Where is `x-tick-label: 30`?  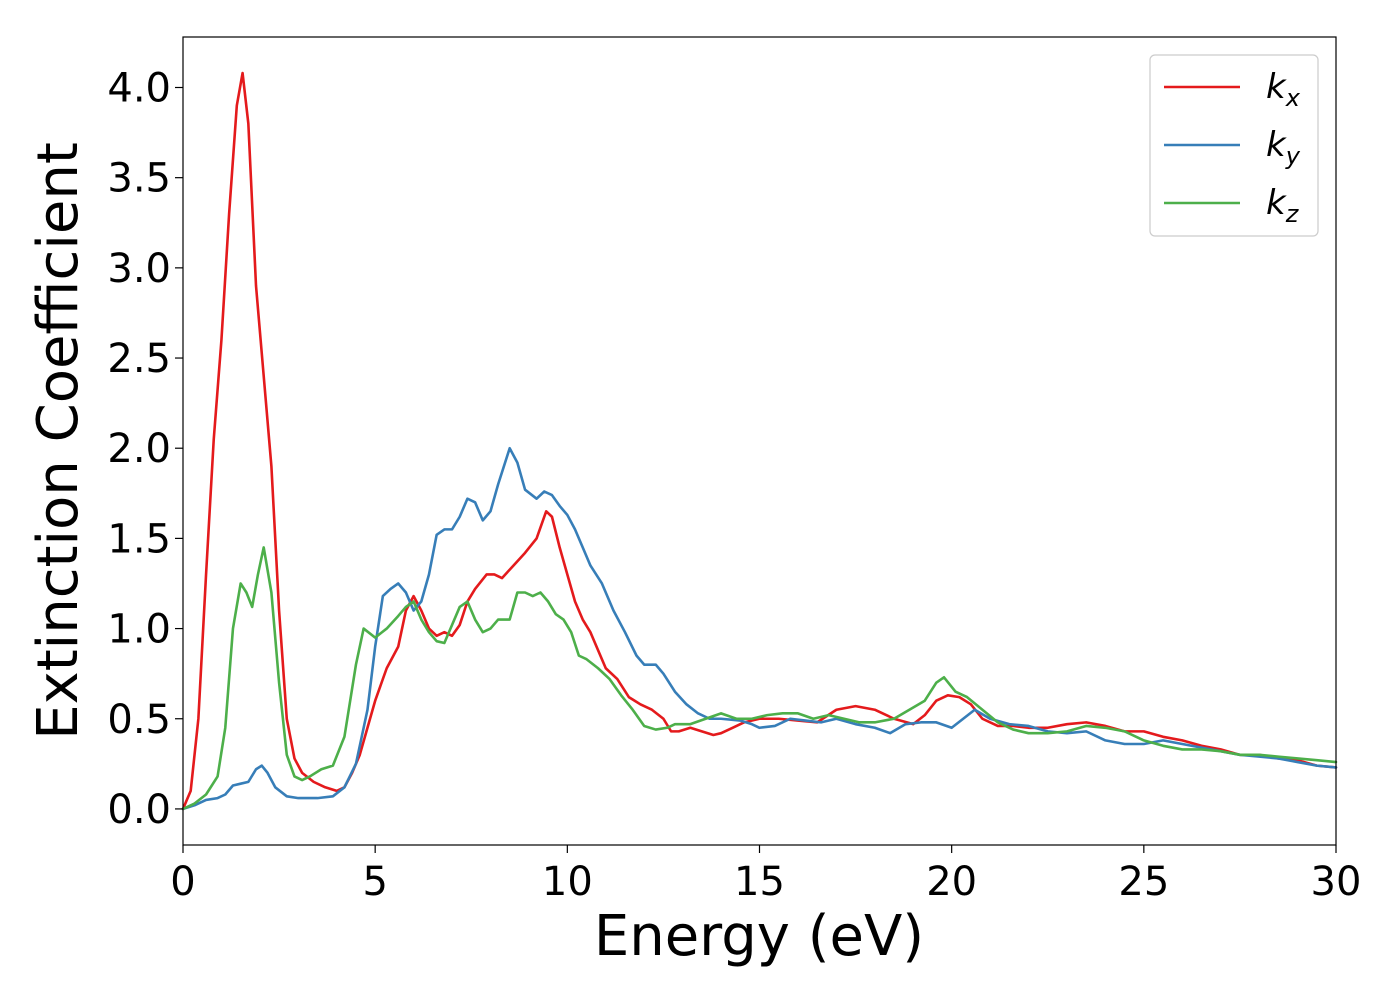 x-tick-label: 30 is located at coordinates (1336, 882).